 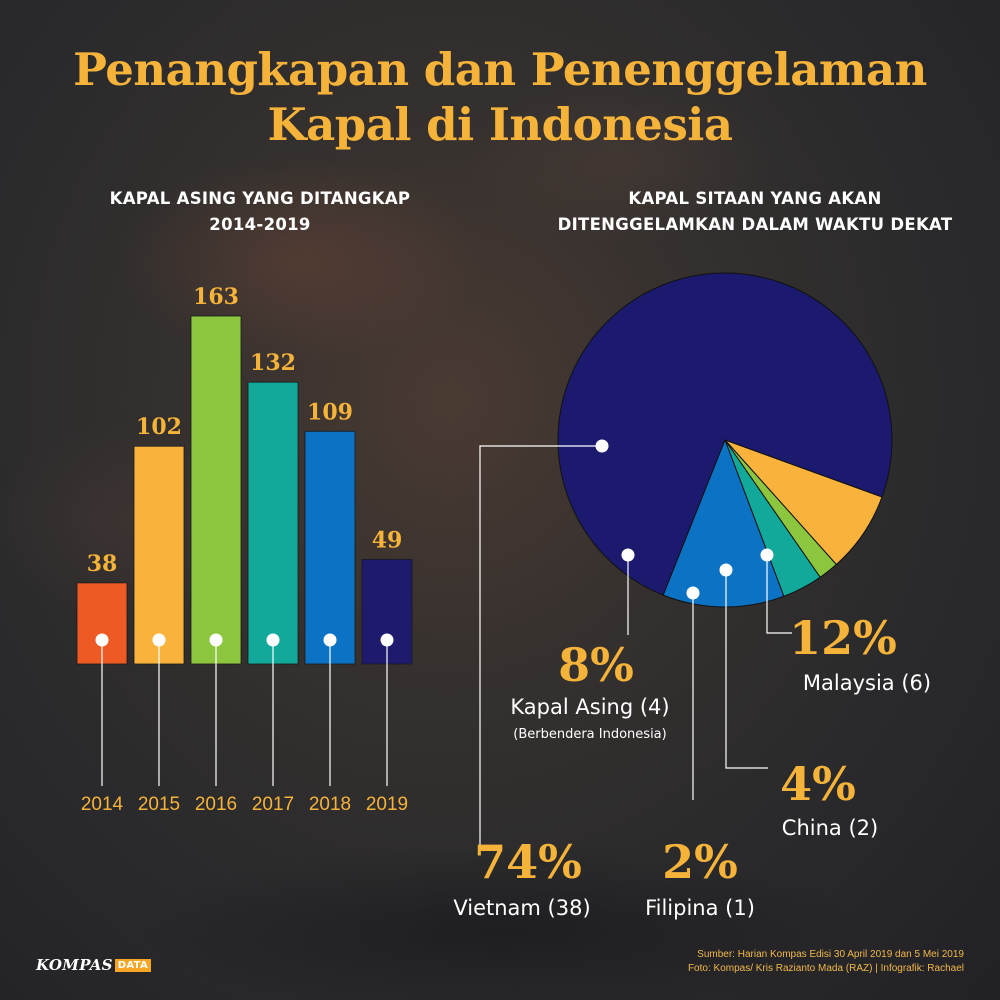 I want to click on bar-category-label-2016: 2016, so click(x=216, y=804).